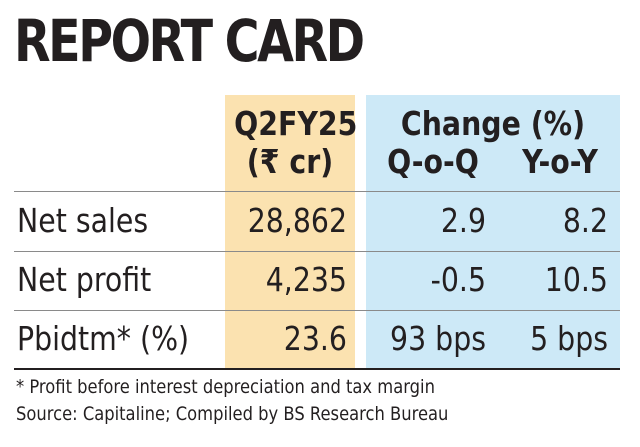  Describe the element at coordinates (315, 338) in the screenshot. I see `cell-pbidtm-q2: 23.6` at that location.